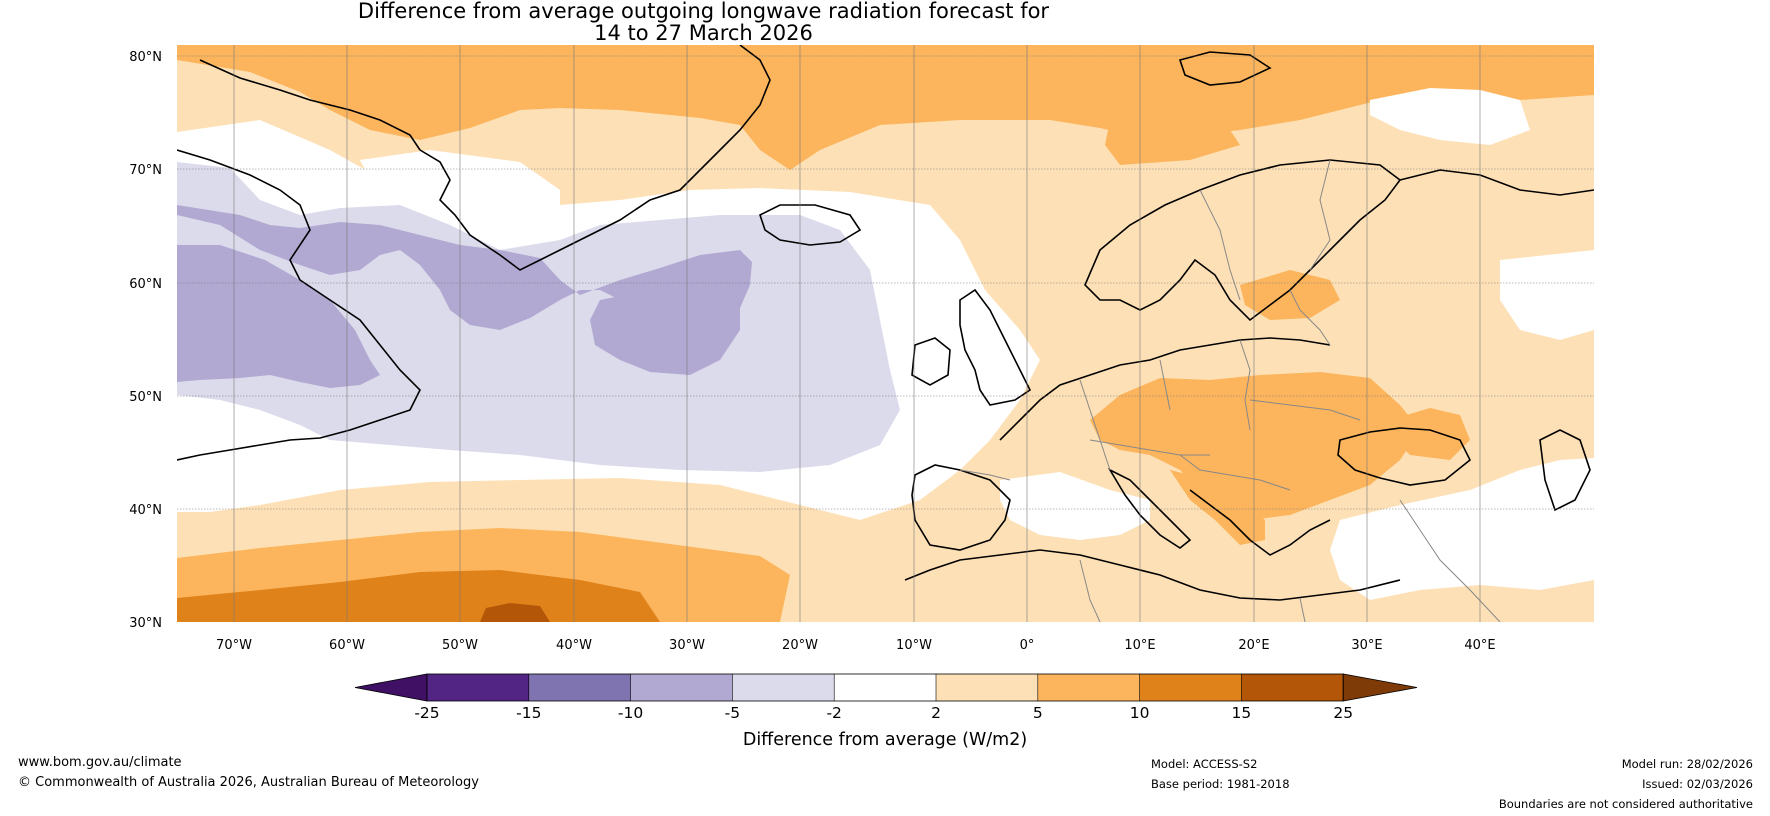 This screenshot has width=1770, height=816. I want to click on border-scandinavia, so click(1220, 245).